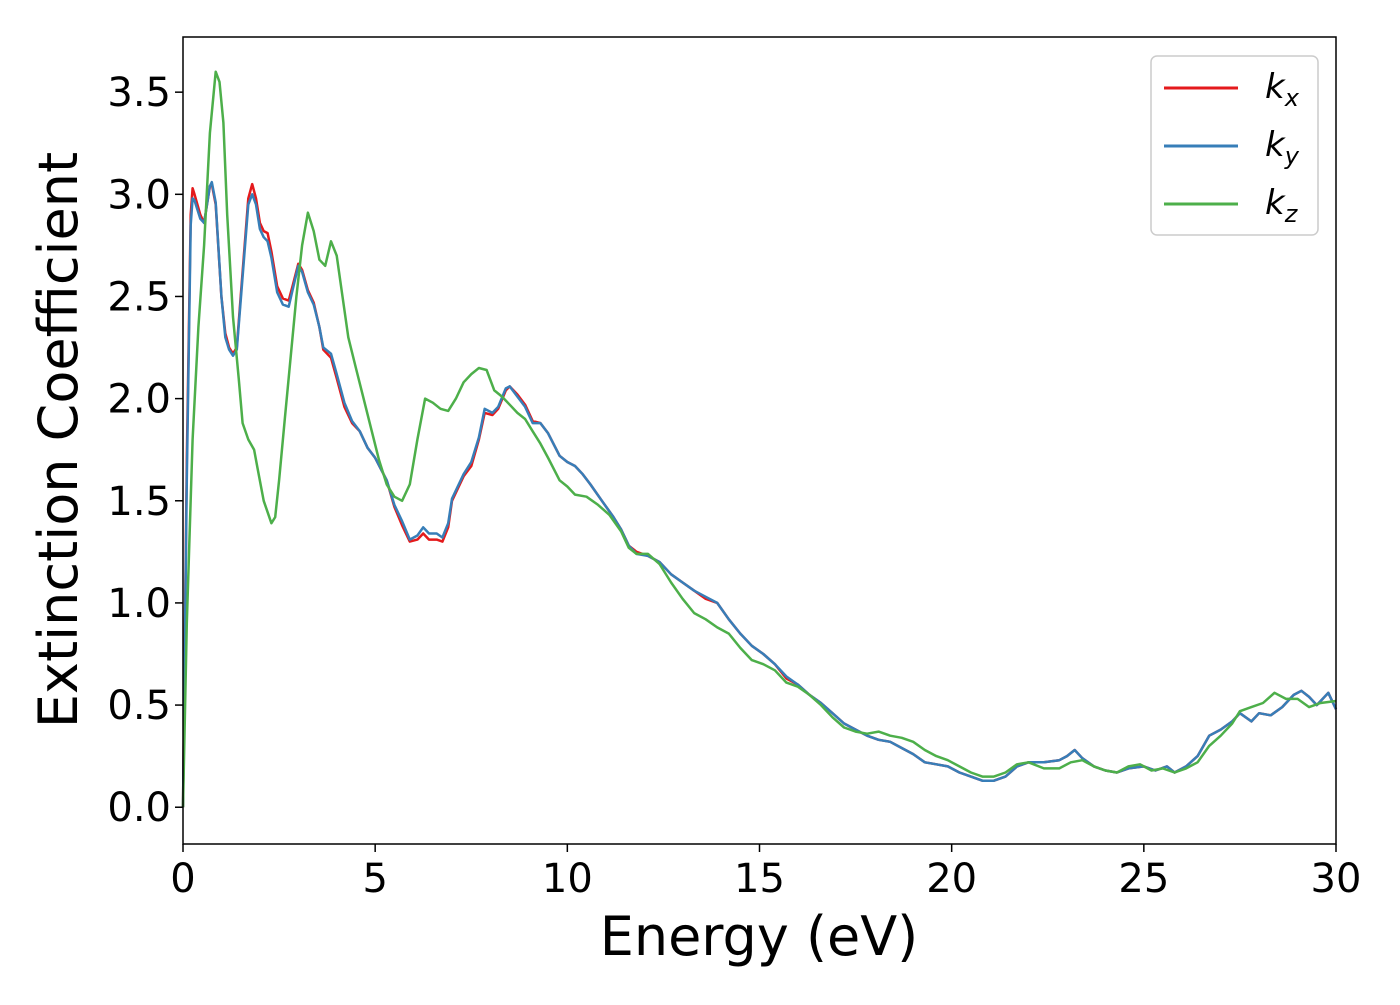 The image size is (1400, 1005). Describe the element at coordinates (374, 879) in the screenshot. I see `x-tick-label: 5` at that location.